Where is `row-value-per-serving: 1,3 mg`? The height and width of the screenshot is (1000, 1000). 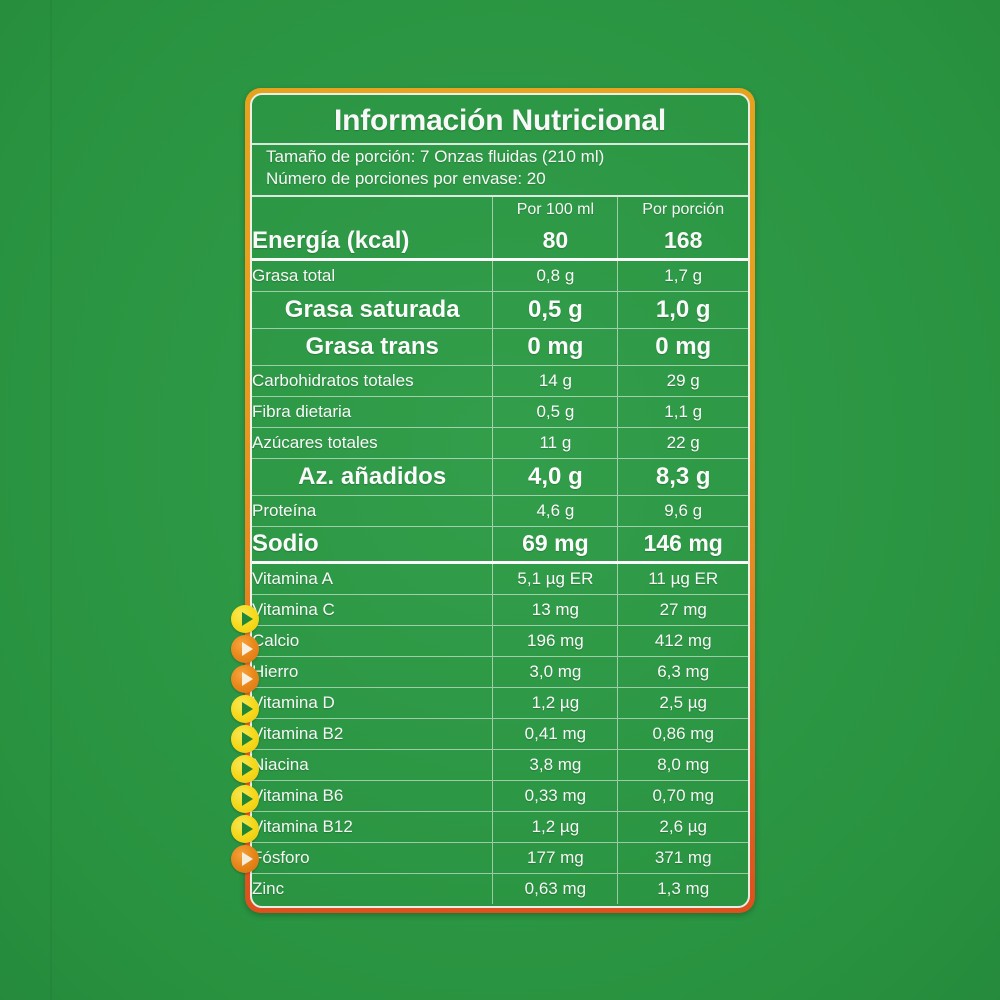
row-value-per-serving: 1,3 mg is located at coordinates (682, 888).